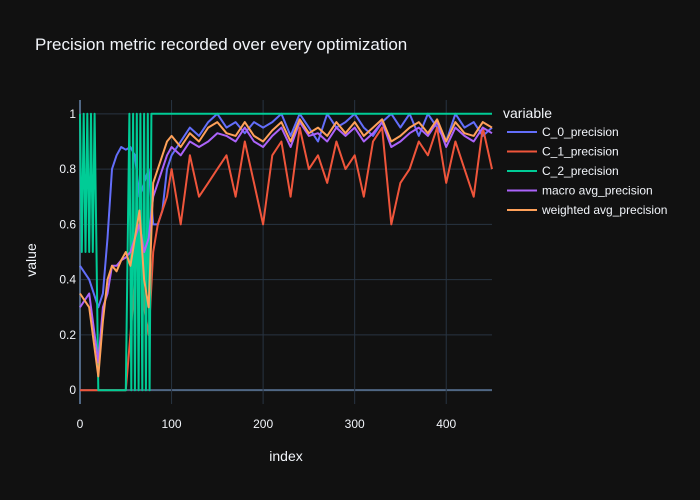  Describe the element at coordinates (67, 335) in the screenshot. I see `y-tick-label: 0.2` at that location.